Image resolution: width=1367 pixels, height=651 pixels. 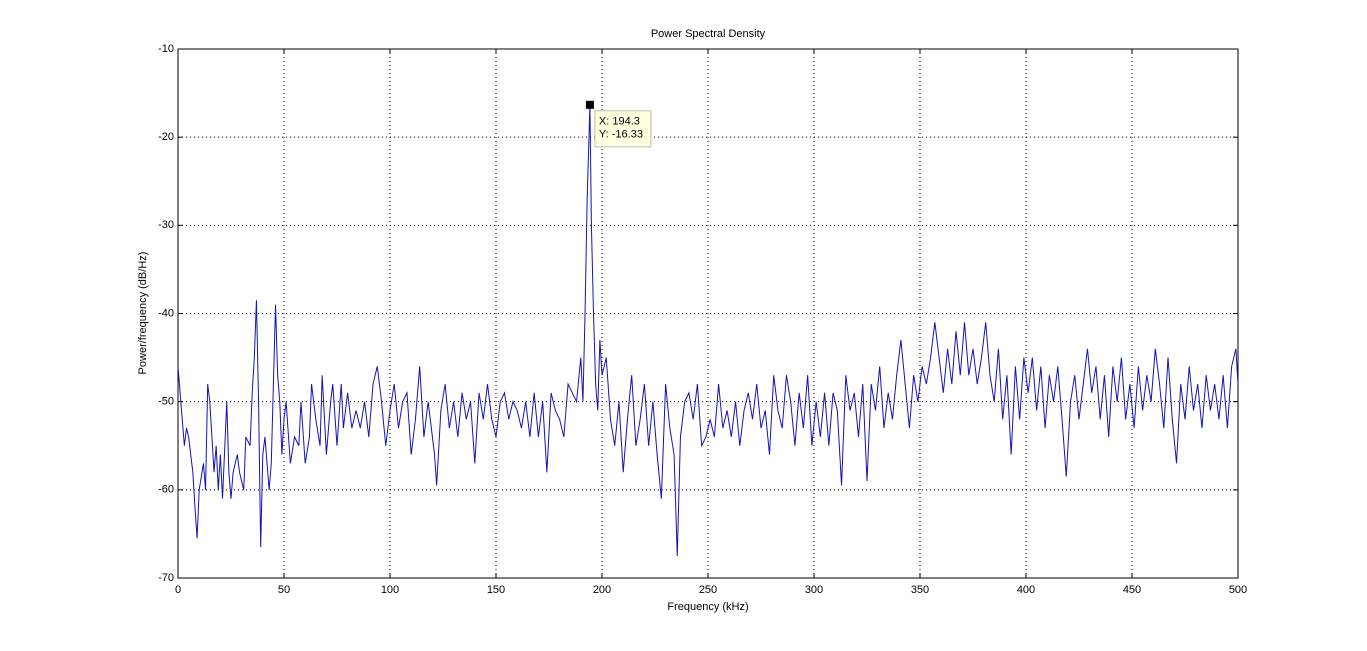 I want to click on x-tick-label: 450, so click(x=1132, y=590).